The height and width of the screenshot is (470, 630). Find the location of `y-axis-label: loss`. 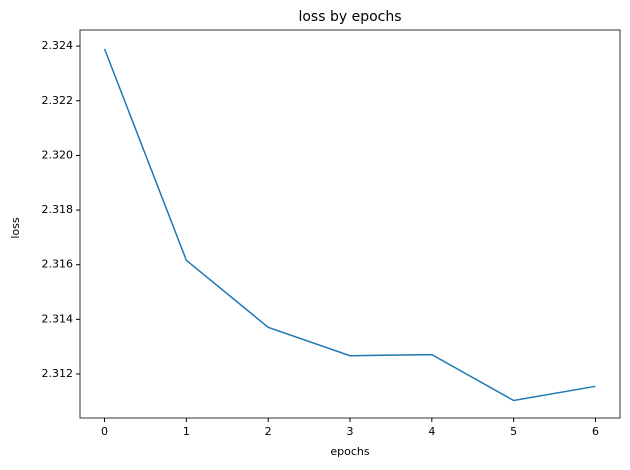

y-axis-label: loss is located at coordinates (15, 228).